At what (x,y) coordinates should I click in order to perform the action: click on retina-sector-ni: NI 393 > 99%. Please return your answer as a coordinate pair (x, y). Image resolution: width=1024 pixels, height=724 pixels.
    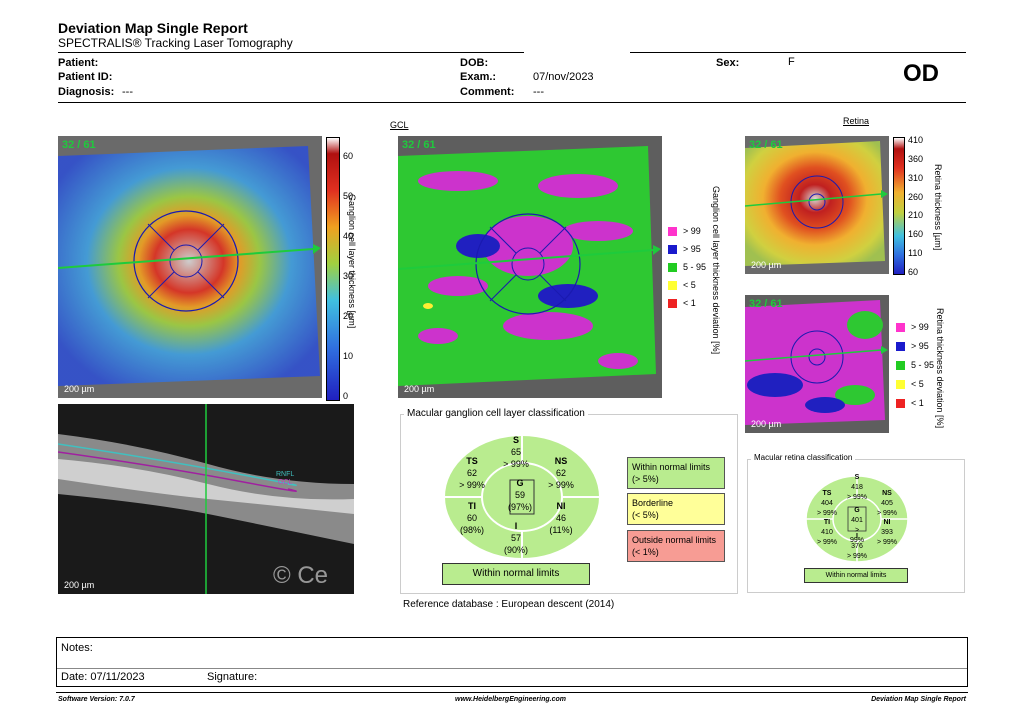
    Looking at the image, I should click on (887, 533).